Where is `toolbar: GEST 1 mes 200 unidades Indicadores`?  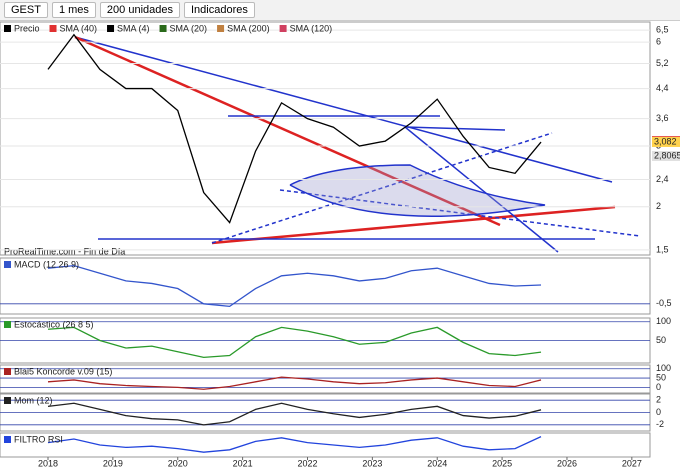
toolbar: GEST 1 mes 200 unidades Indicadores is located at coordinates (340, 10).